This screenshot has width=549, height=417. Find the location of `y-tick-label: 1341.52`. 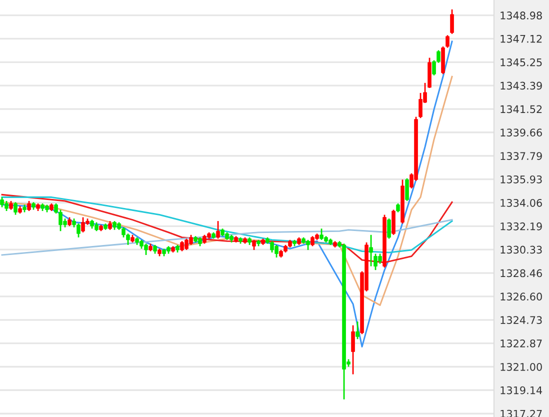

y-tick-label: 1341.52 is located at coordinates (521, 109).